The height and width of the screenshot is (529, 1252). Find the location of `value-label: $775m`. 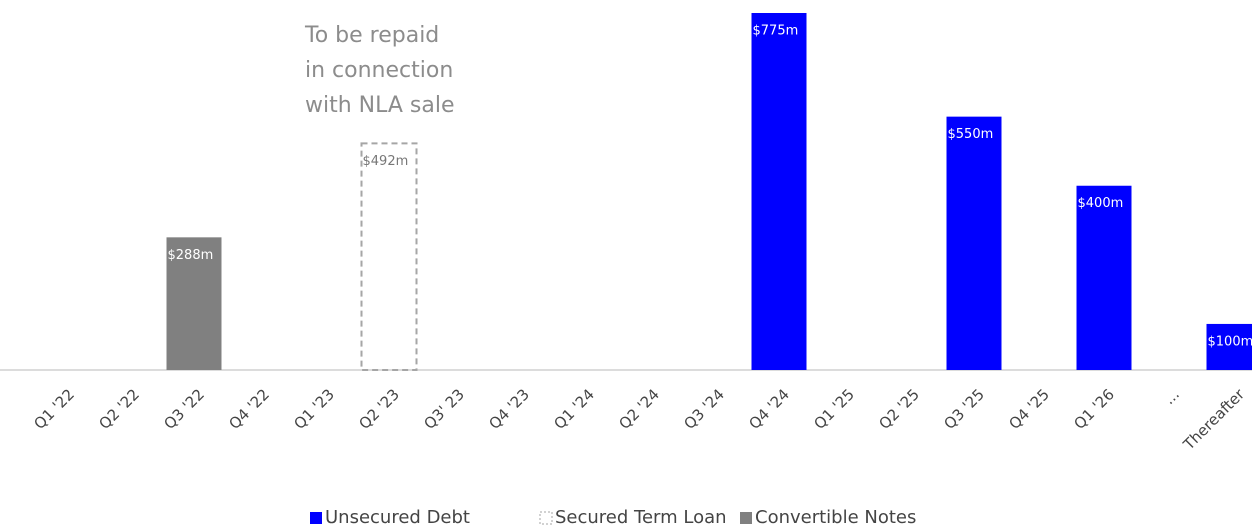

value-label: $775m is located at coordinates (776, 31).